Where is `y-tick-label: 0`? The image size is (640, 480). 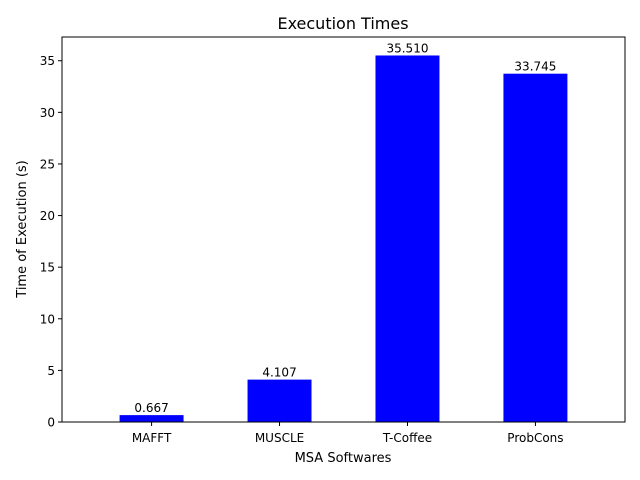 y-tick-label: 0 is located at coordinates (51, 423).